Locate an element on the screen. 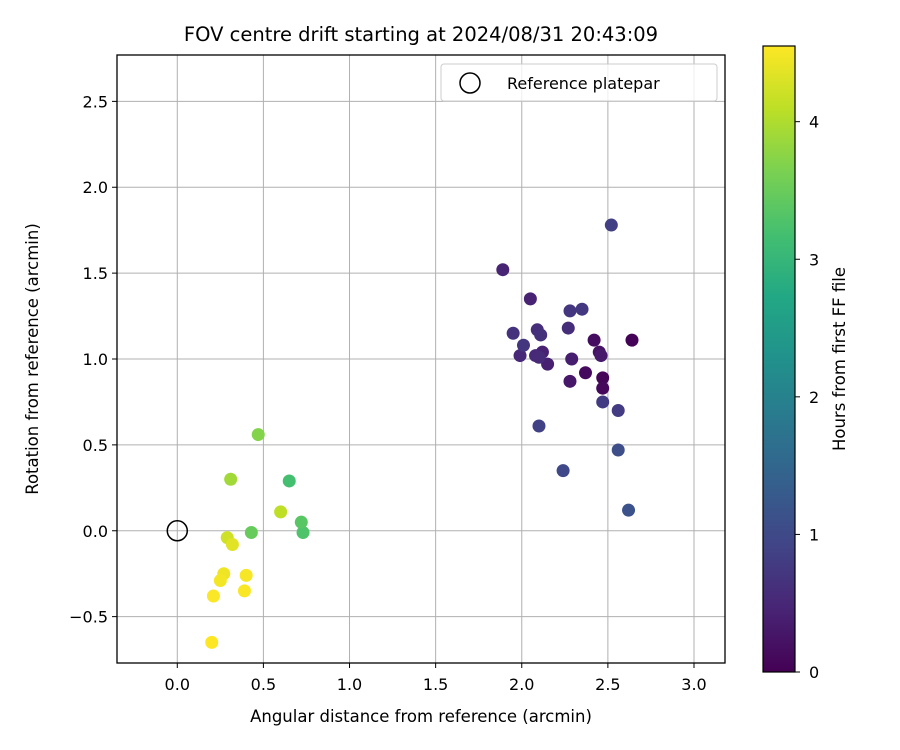 The image size is (900, 750). colorbar-tick-label: 1 is located at coordinates (814, 534).